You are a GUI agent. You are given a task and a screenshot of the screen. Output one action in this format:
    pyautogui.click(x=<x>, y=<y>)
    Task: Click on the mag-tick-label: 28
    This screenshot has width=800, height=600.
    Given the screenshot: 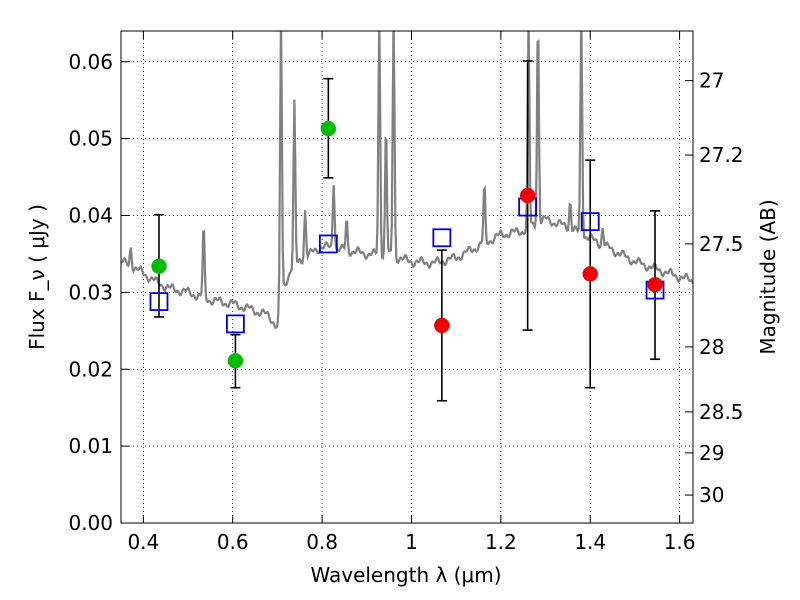 What is the action you would take?
    pyautogui.click(x=711, y=347)
    